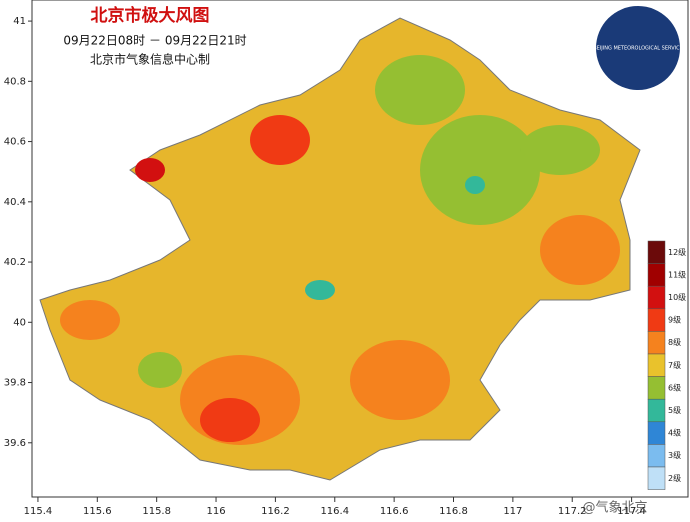 Image resolution: width=690 pixels, height=522 pixels. I want to click on legend-label: 4级, so click(674, 433).